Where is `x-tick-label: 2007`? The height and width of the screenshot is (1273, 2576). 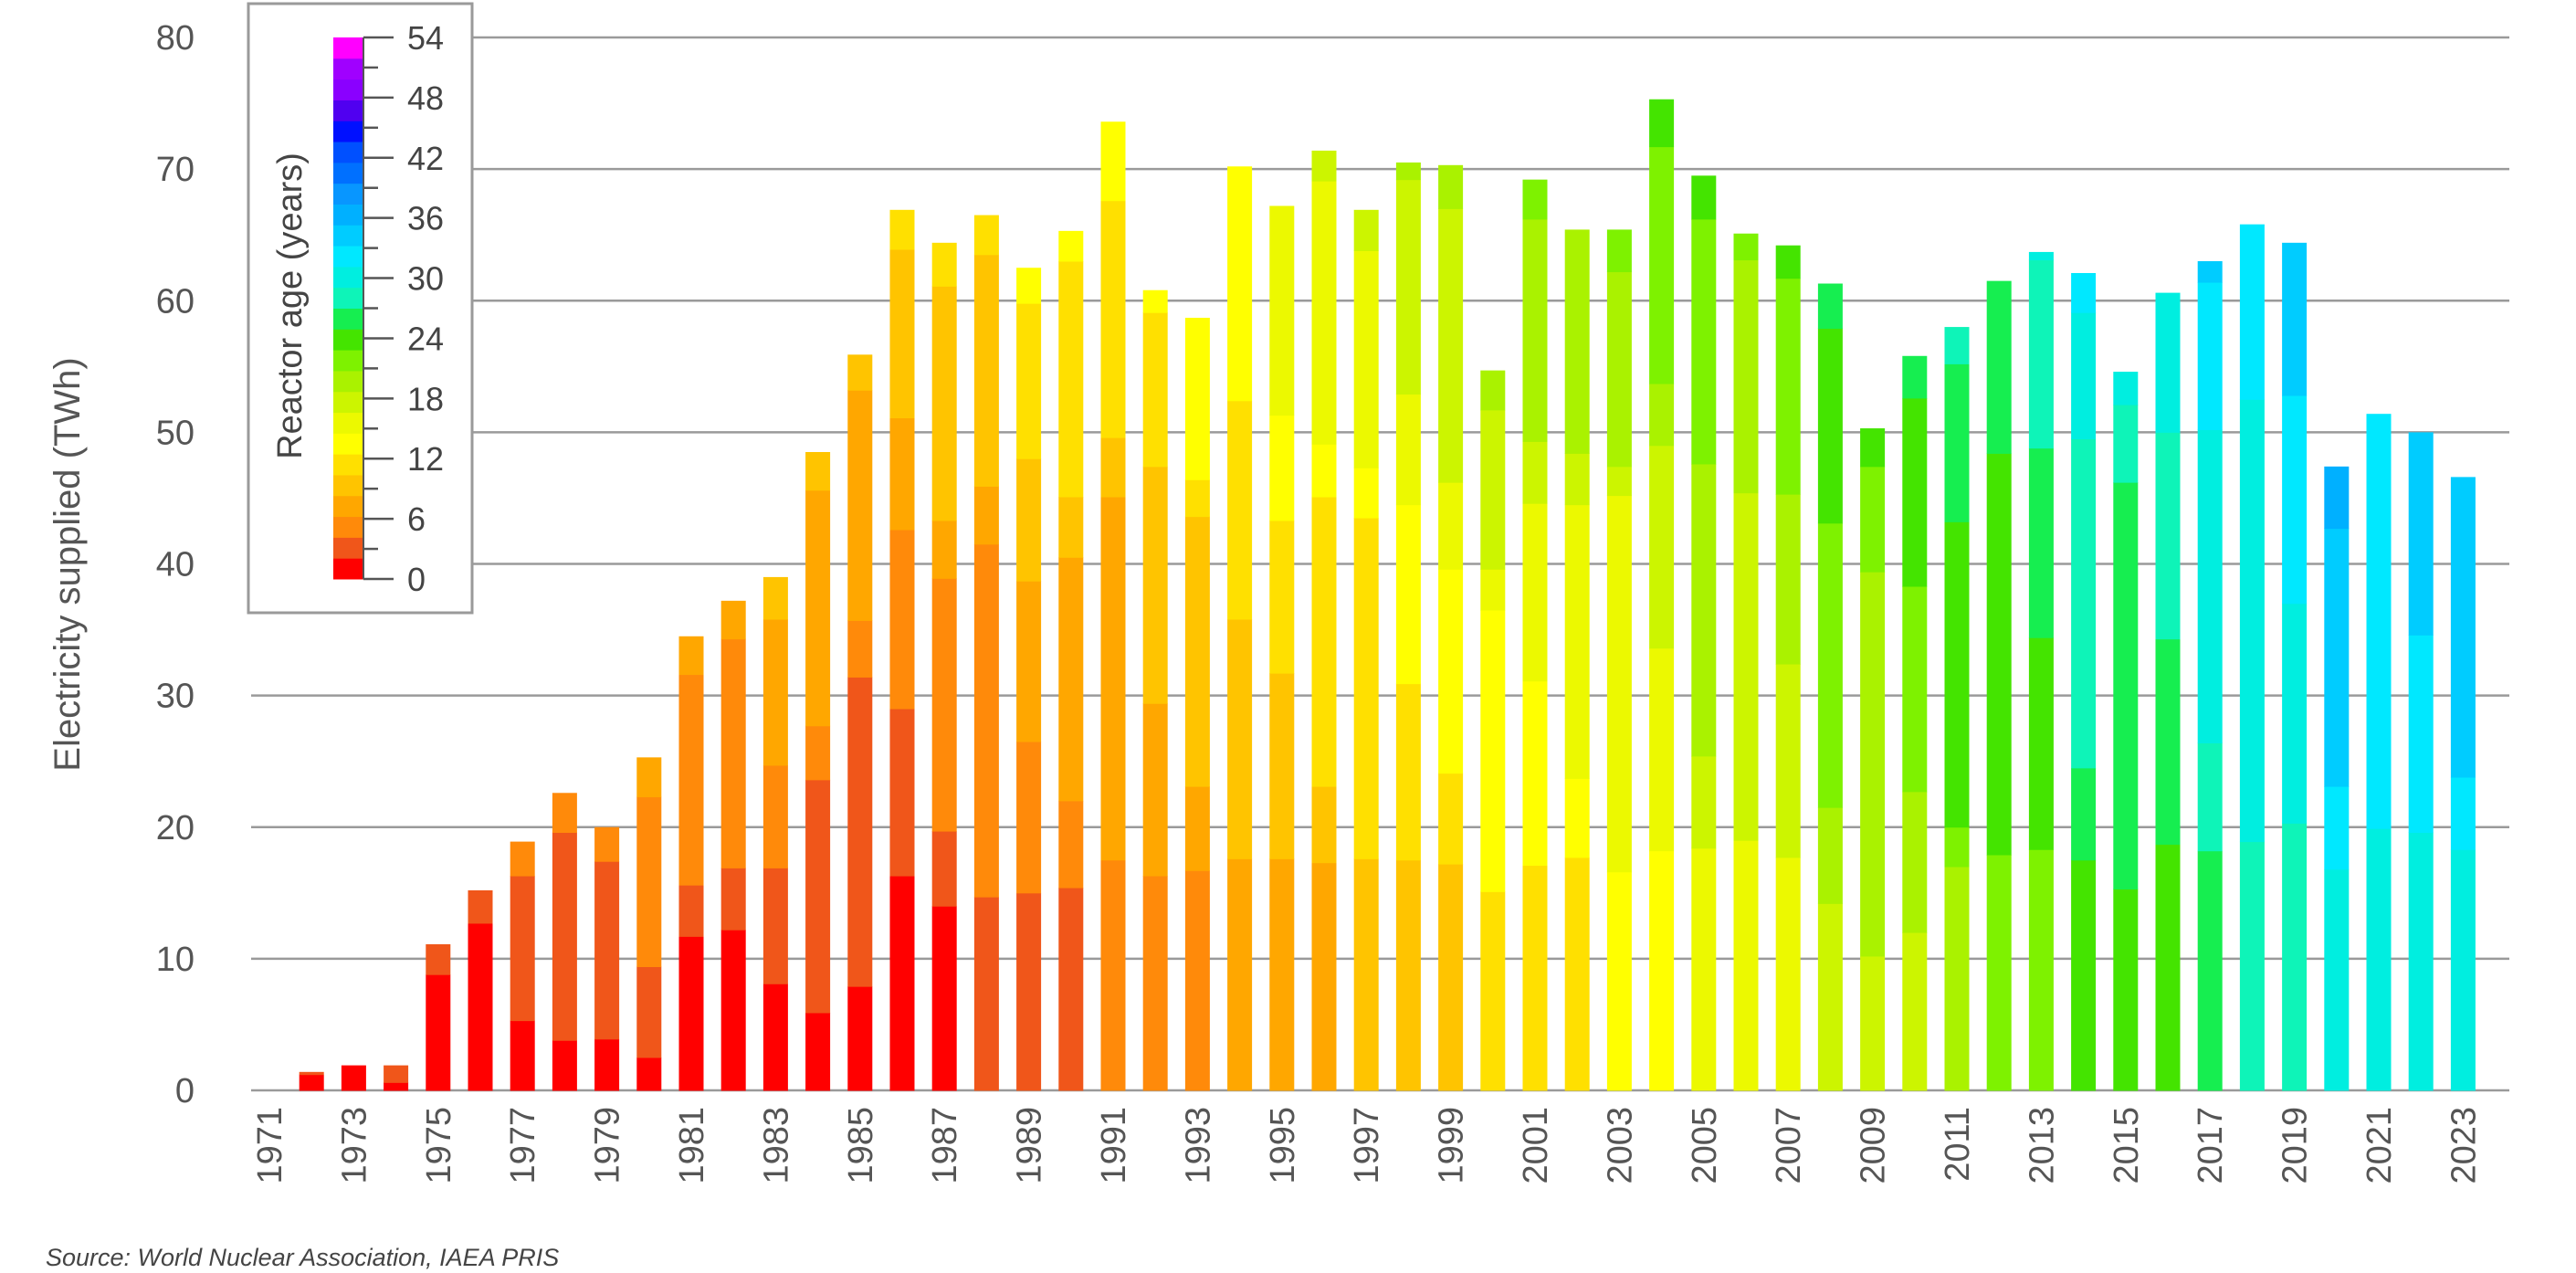
x-tick-label: 2007 is located at coordinates (1789, 1145).